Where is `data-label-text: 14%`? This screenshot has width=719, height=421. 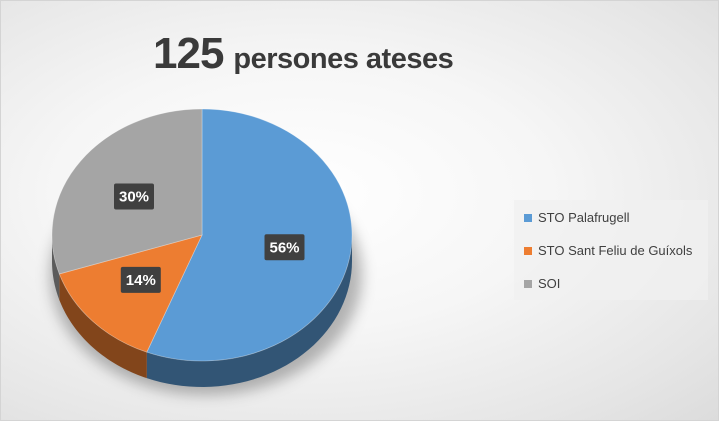 data-label-text: 14% is located at coordinates (141, 280).